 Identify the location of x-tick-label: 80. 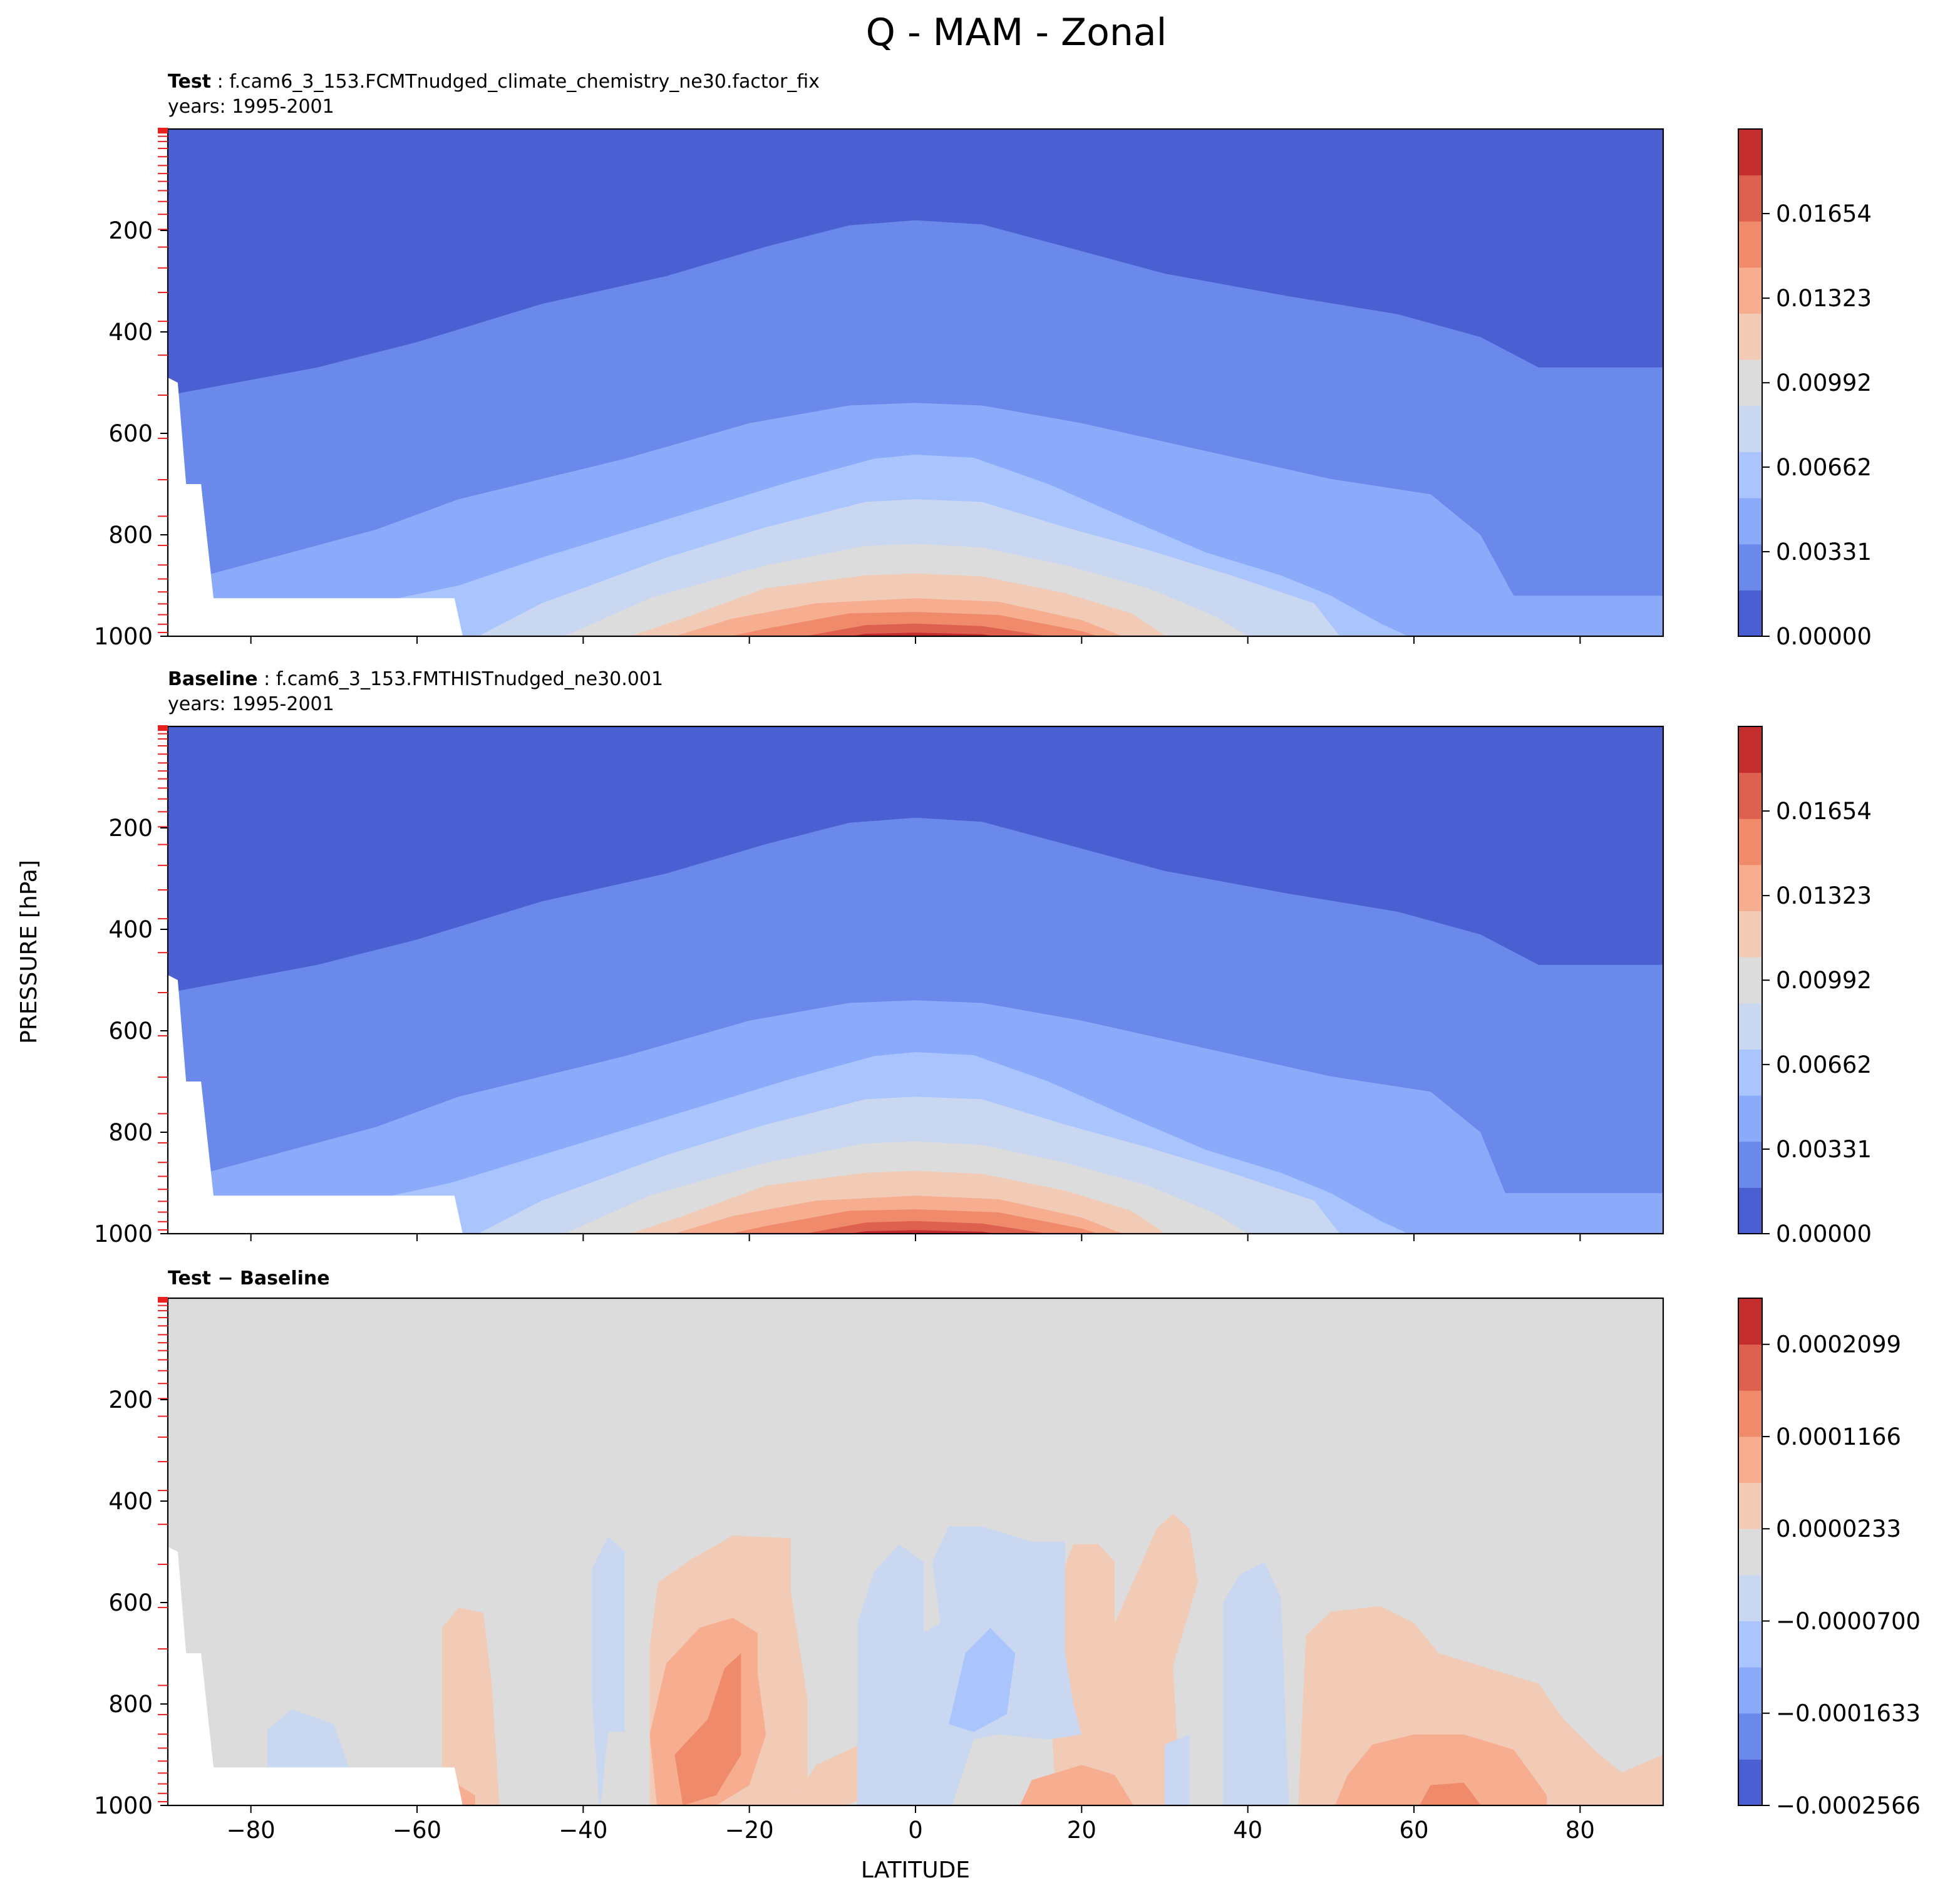
(1580, 1830).